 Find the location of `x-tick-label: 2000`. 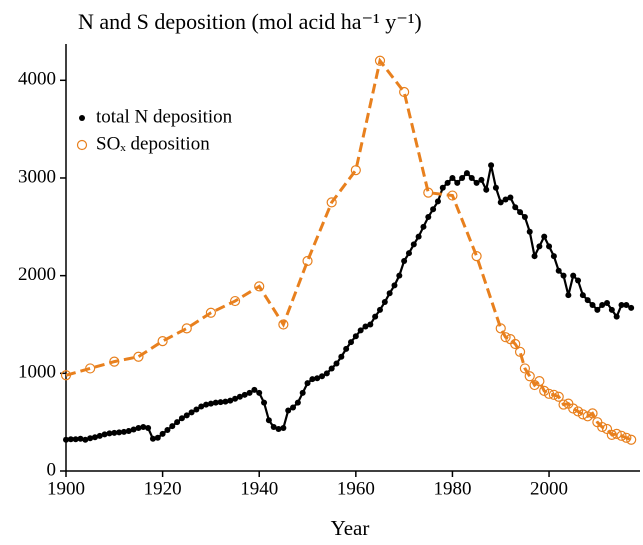

x-tick-label: 2000 is located at coordinates (549, 488).